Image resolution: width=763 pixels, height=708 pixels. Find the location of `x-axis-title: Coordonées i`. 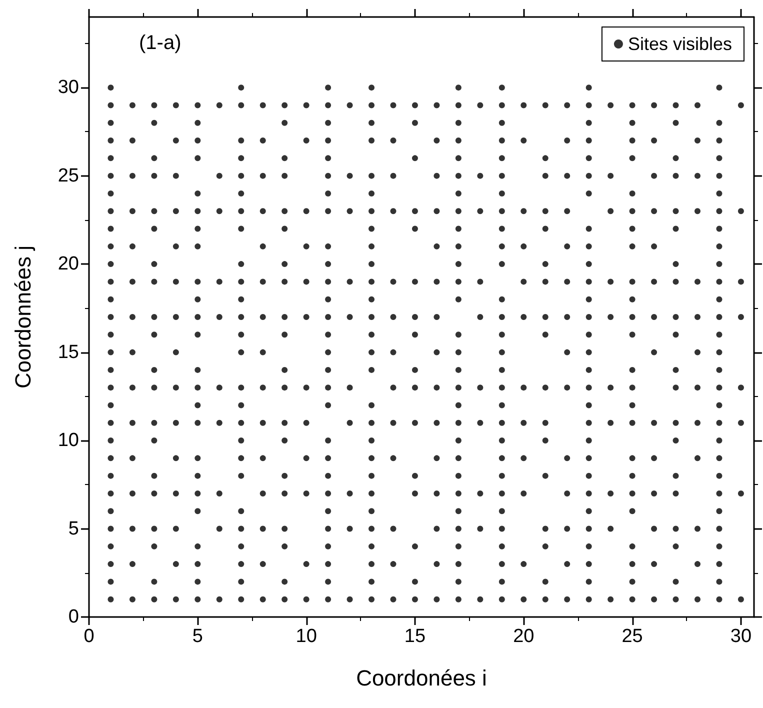

x-axis-title: Coordonées i is located at coordinates (421, 678).